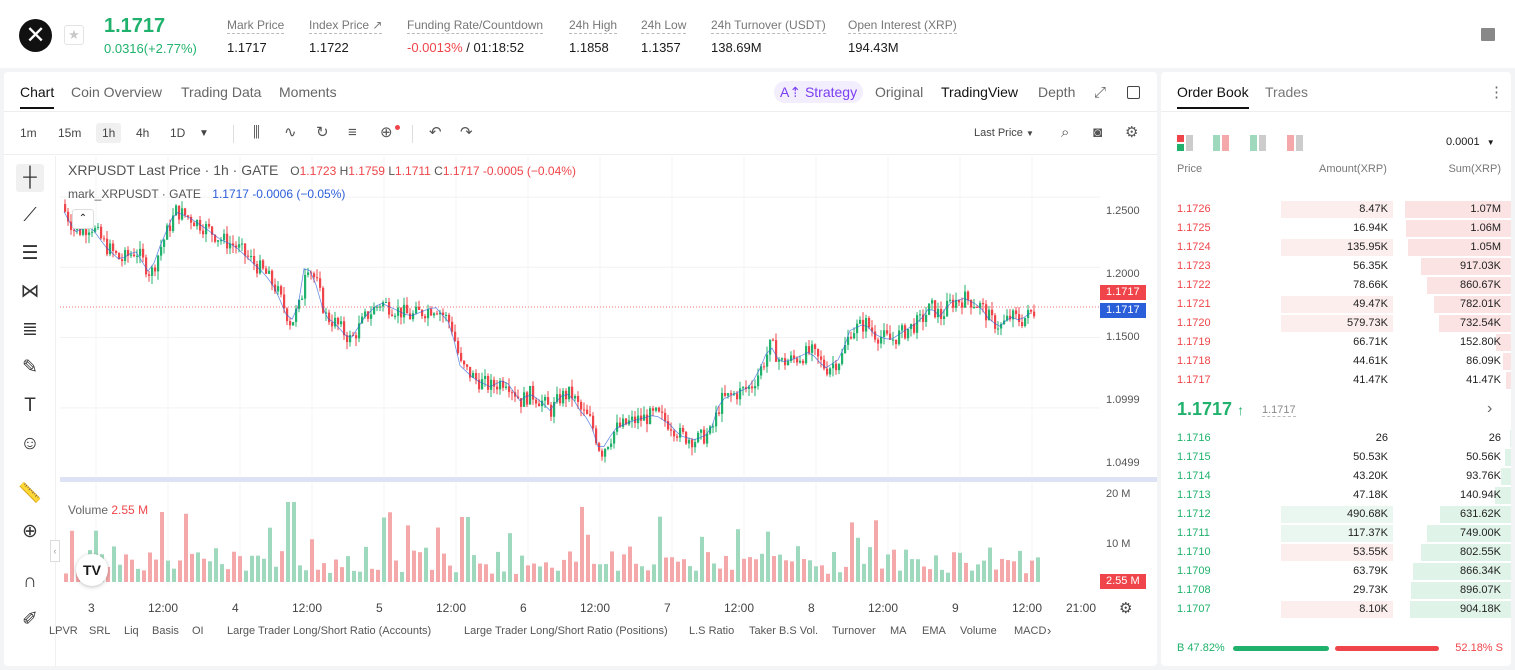  I want to click on stat-index-price: Index Price ↗ 1.1722, so click(346, 36).